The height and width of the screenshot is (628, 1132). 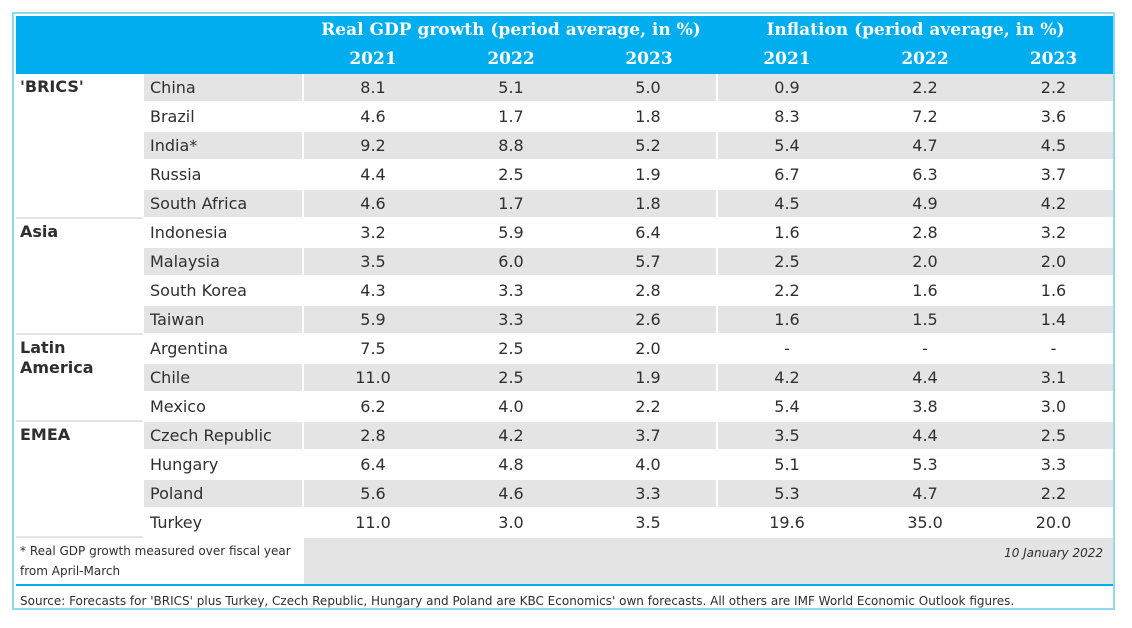 I want to click on header-blank, so click(x=160, y=30).